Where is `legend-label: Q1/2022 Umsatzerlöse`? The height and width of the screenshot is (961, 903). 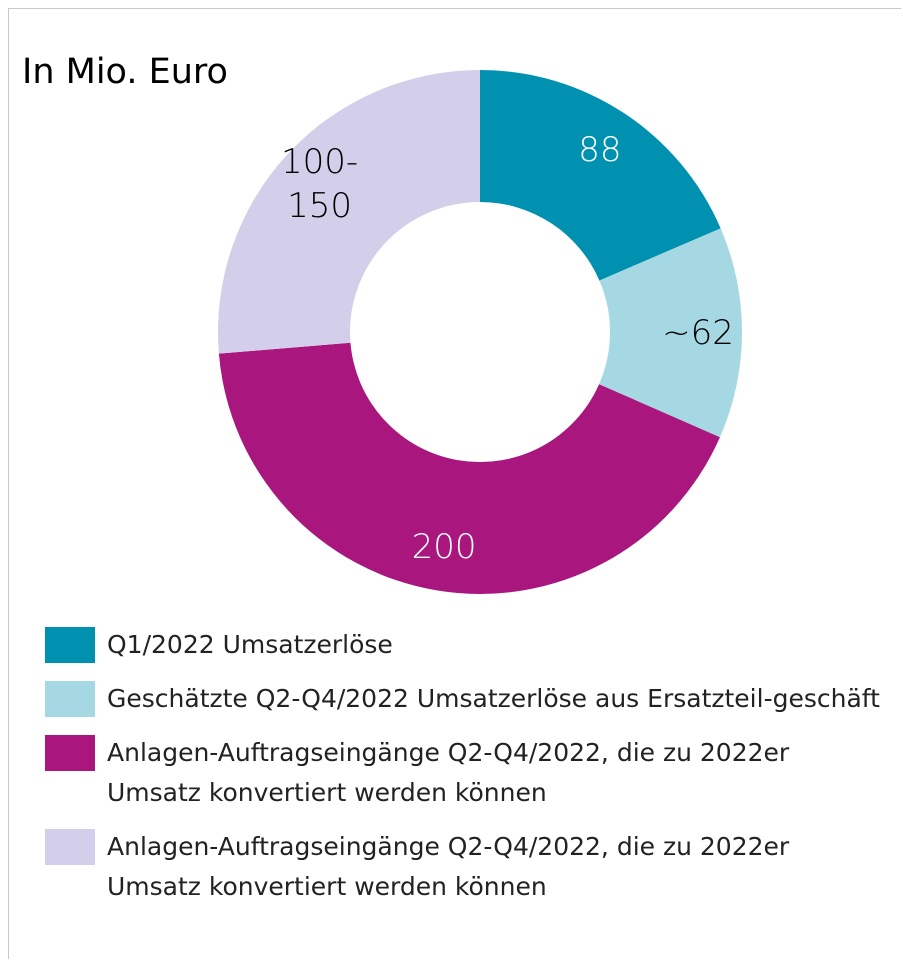
legend-label: Q1/2022 Umsatzerlöse is located at coordinates (250, 644).